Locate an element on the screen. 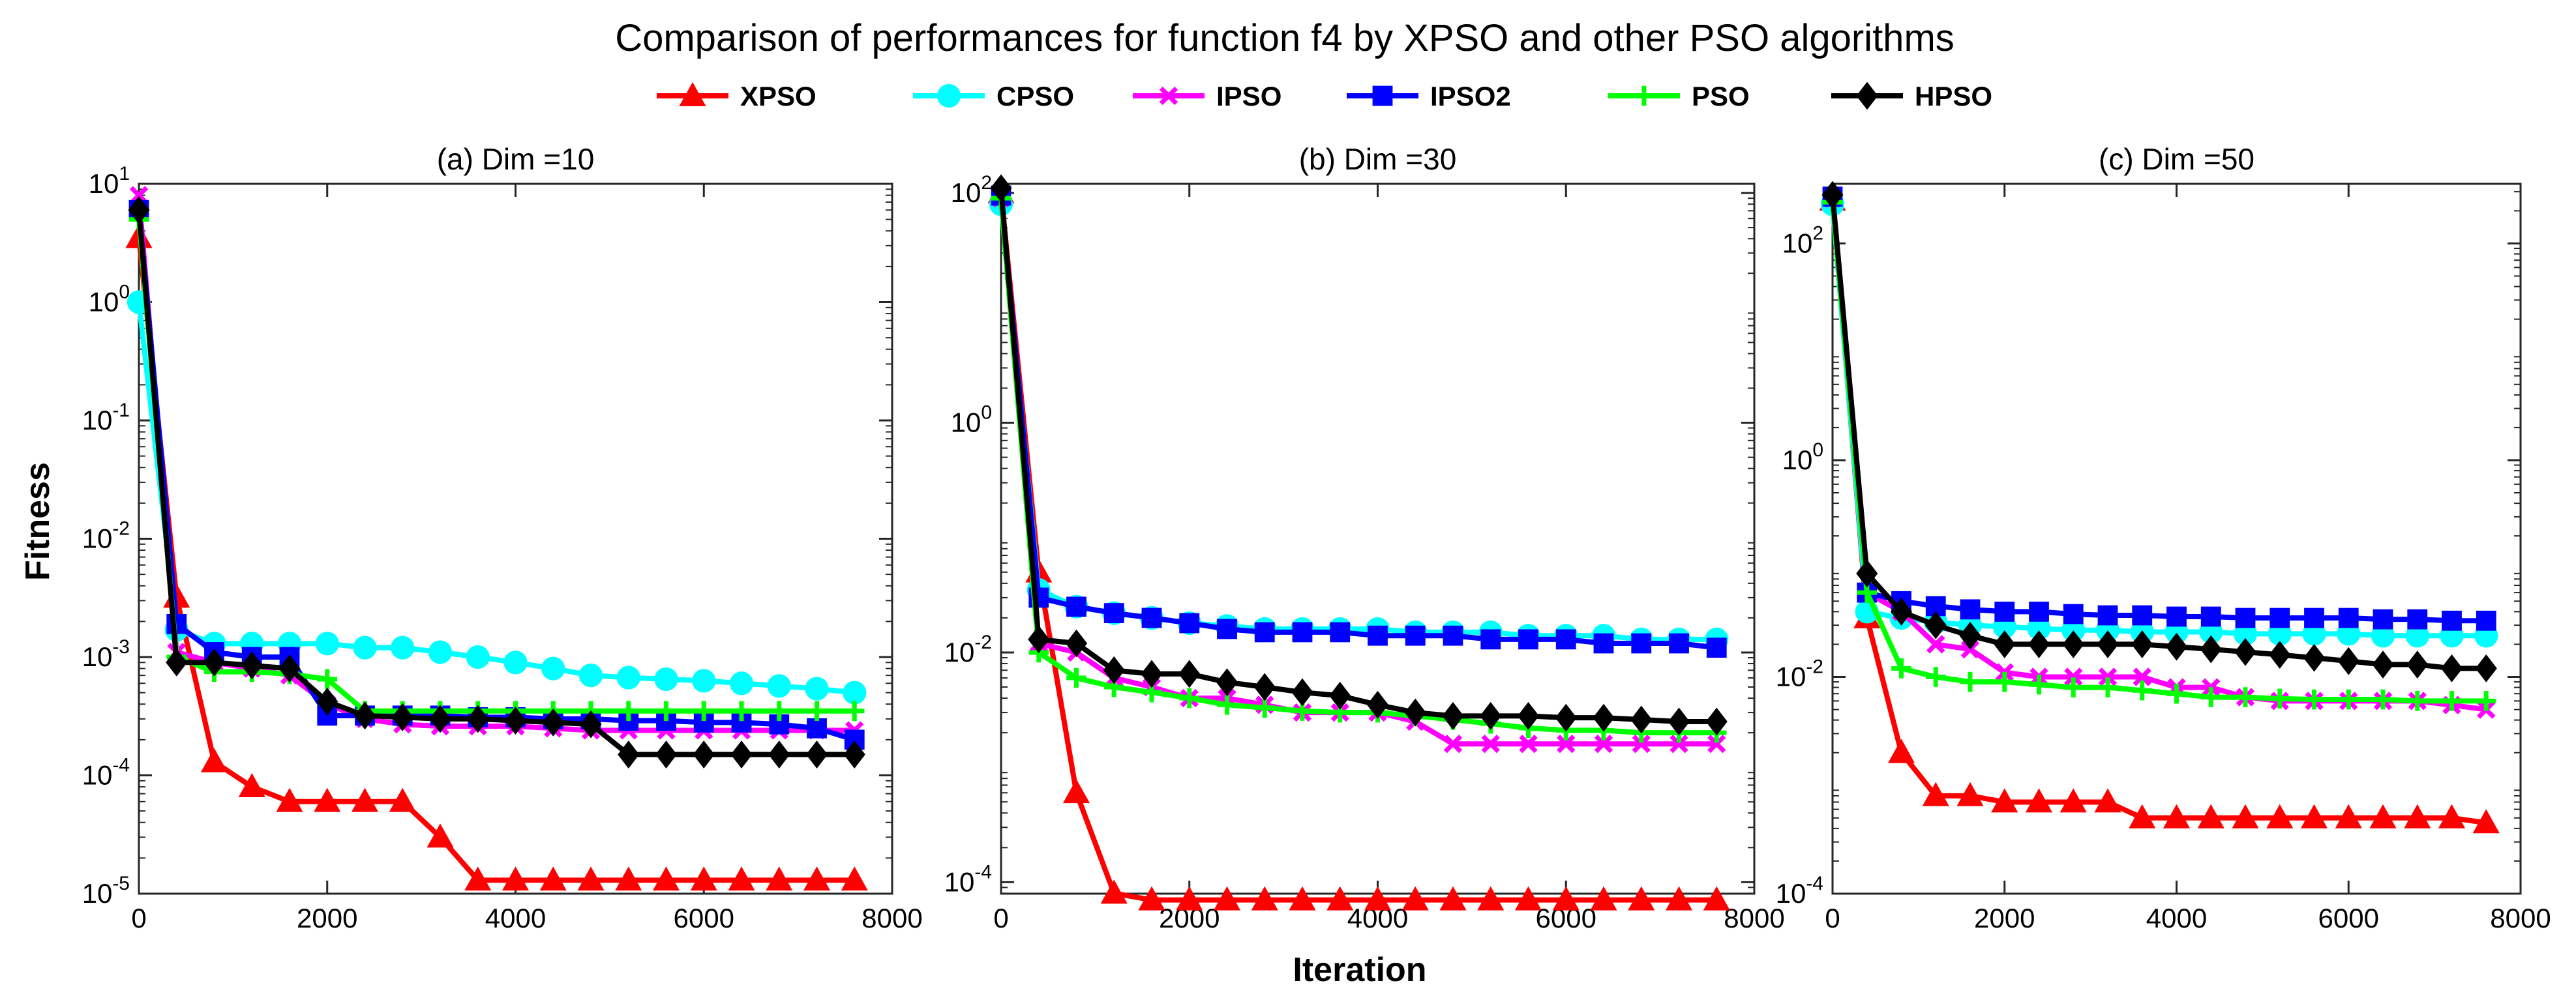 Image resolution: width=2576 pixels, height=996 pixels. y-tick-label: 10² is located at coordinates (971, 190).